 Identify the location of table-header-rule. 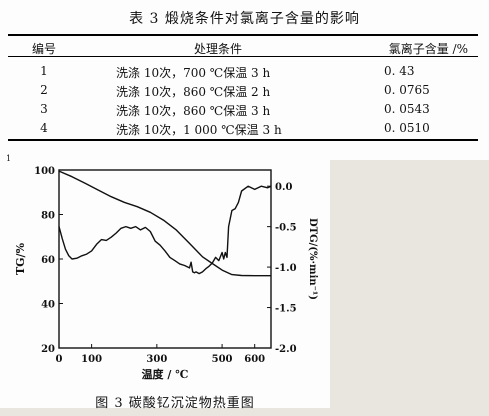
(243, 56).